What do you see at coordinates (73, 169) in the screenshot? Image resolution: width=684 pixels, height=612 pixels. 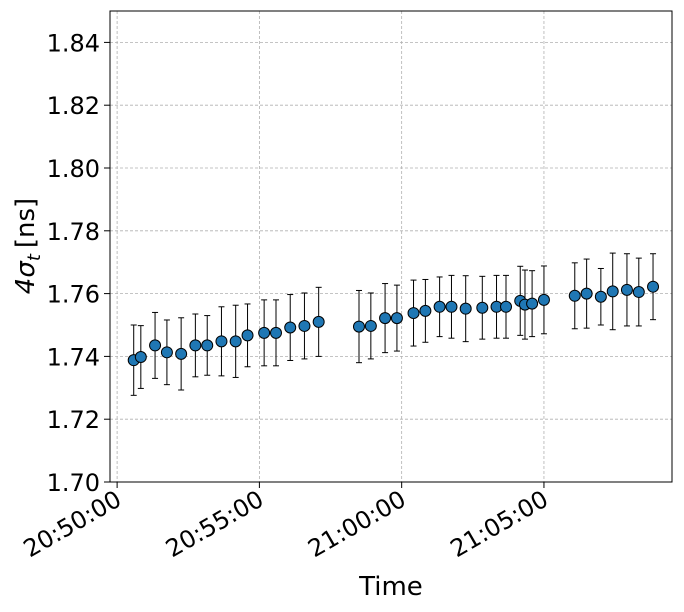 I see `y-tick-label: 1.80` at bounding box center [73, 169].